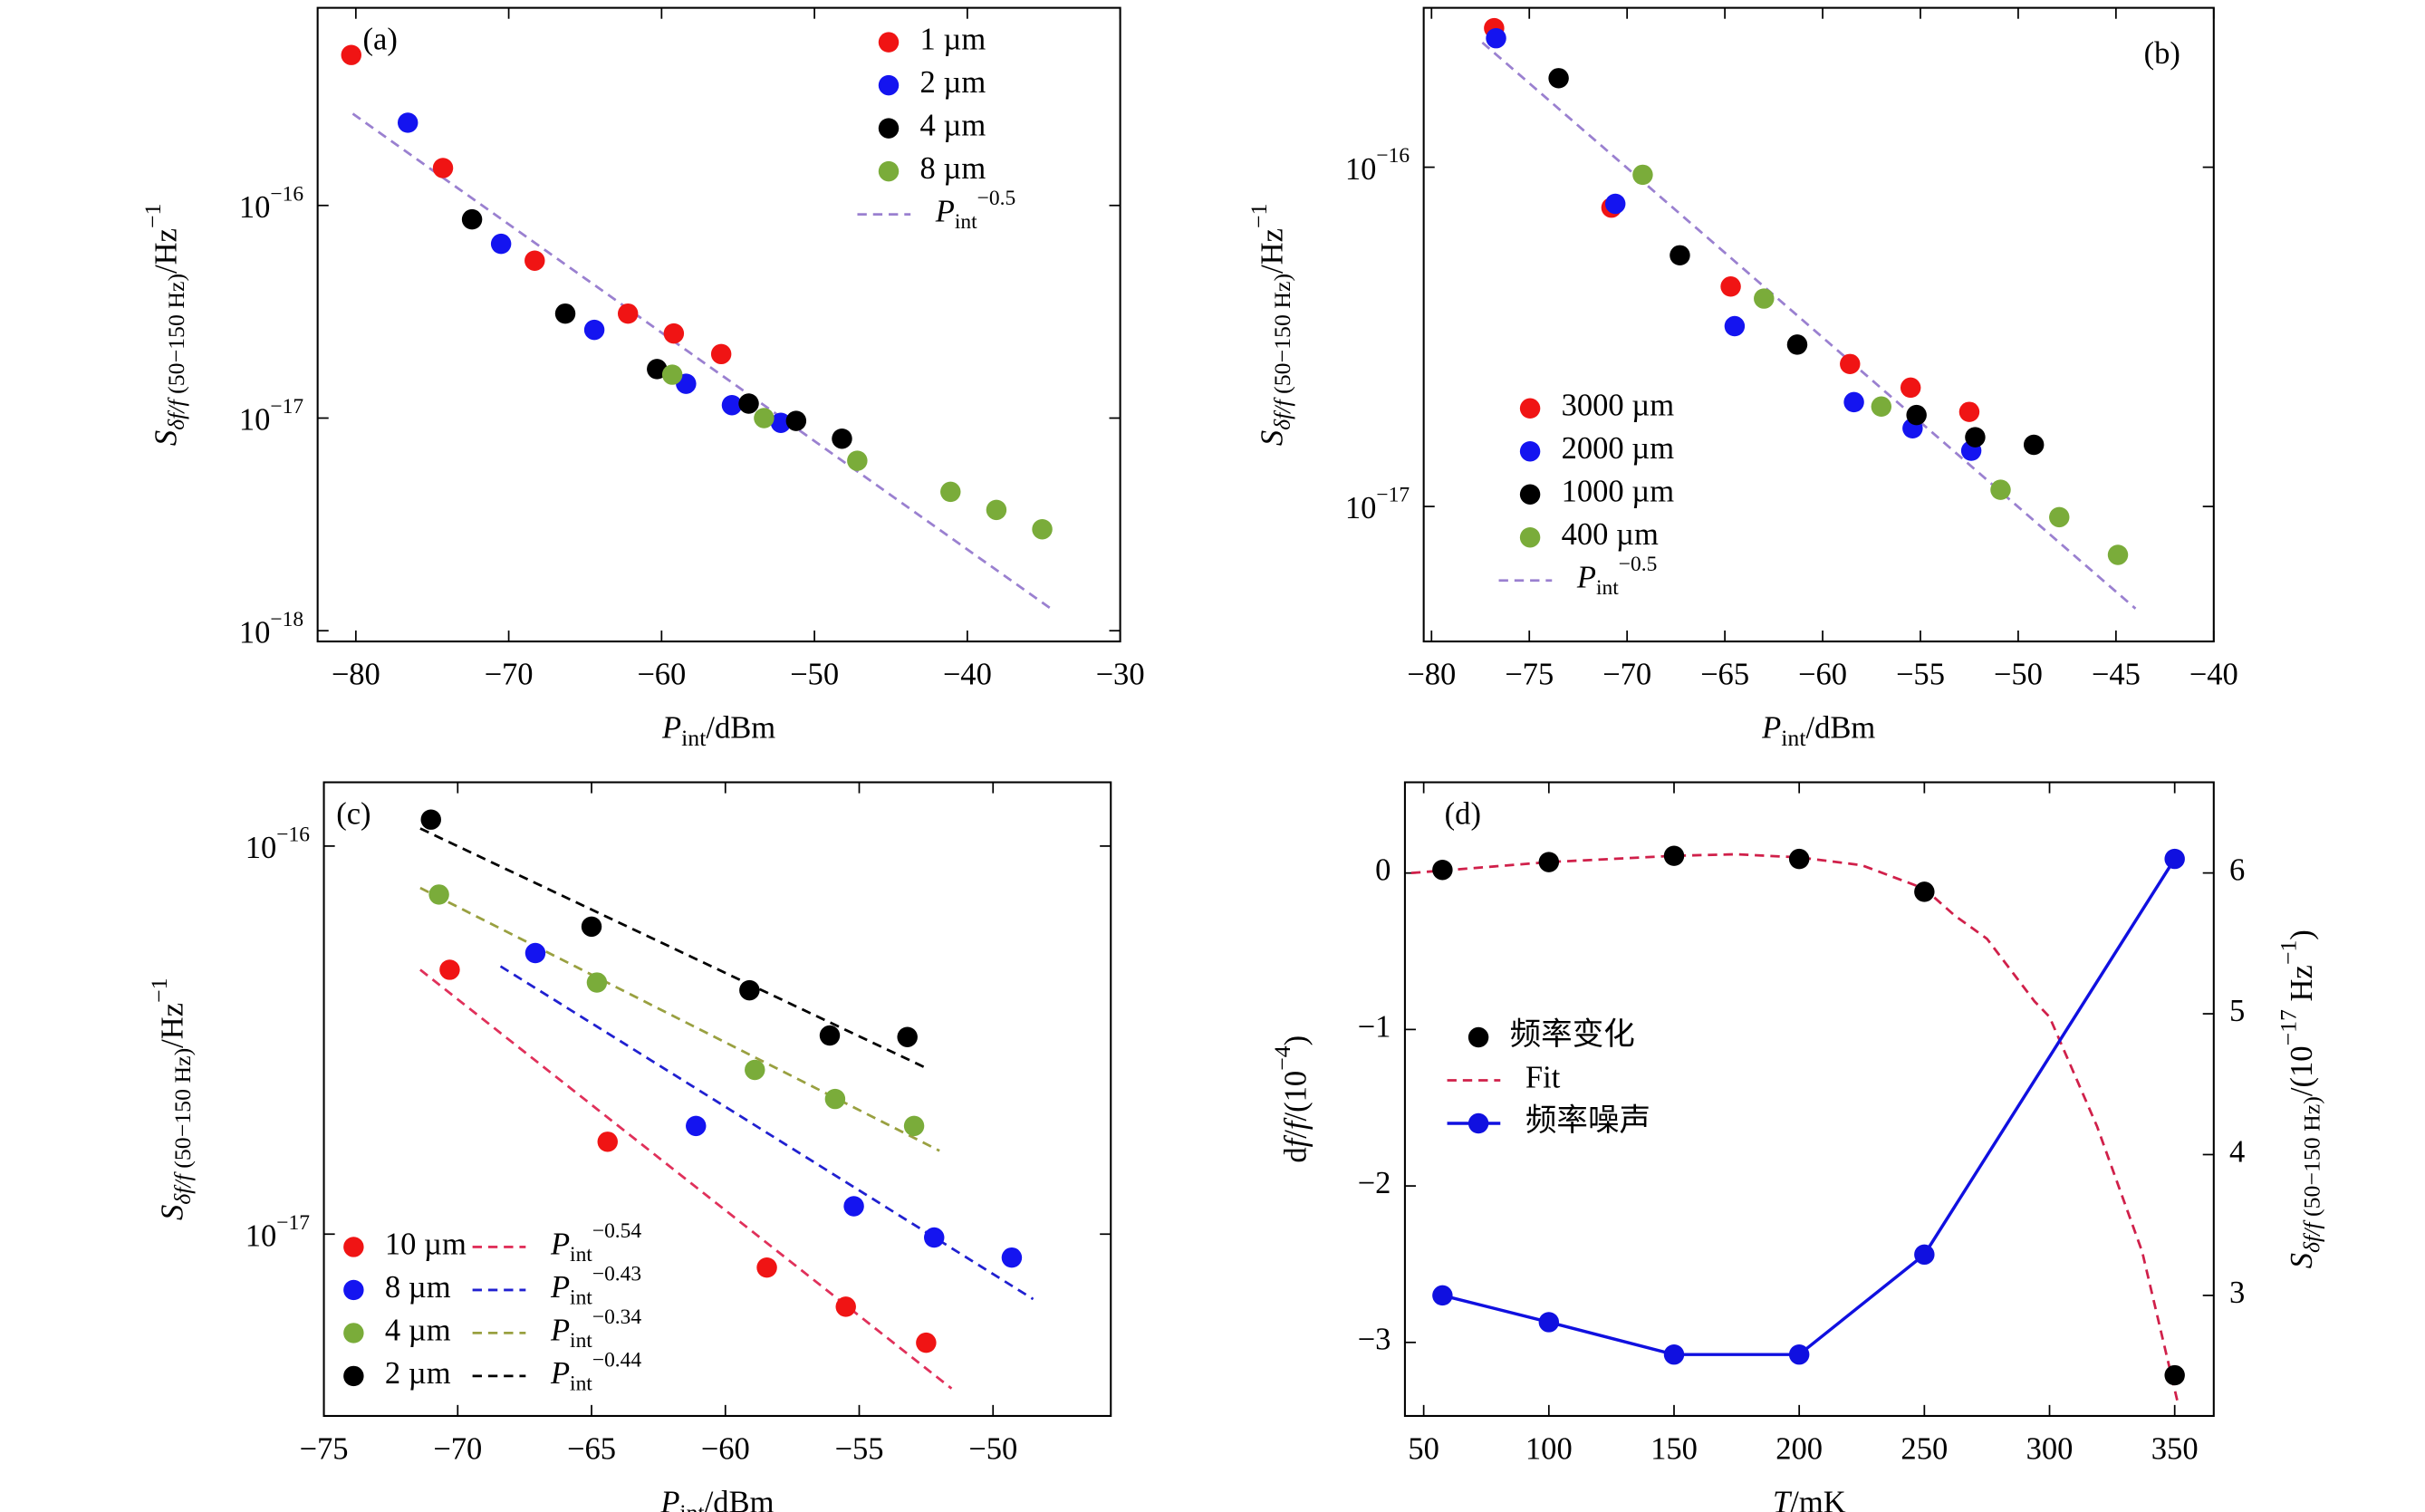 The image size is (2425, 1512). I want to click on legend-label: Fit, so click(1543, 1077).